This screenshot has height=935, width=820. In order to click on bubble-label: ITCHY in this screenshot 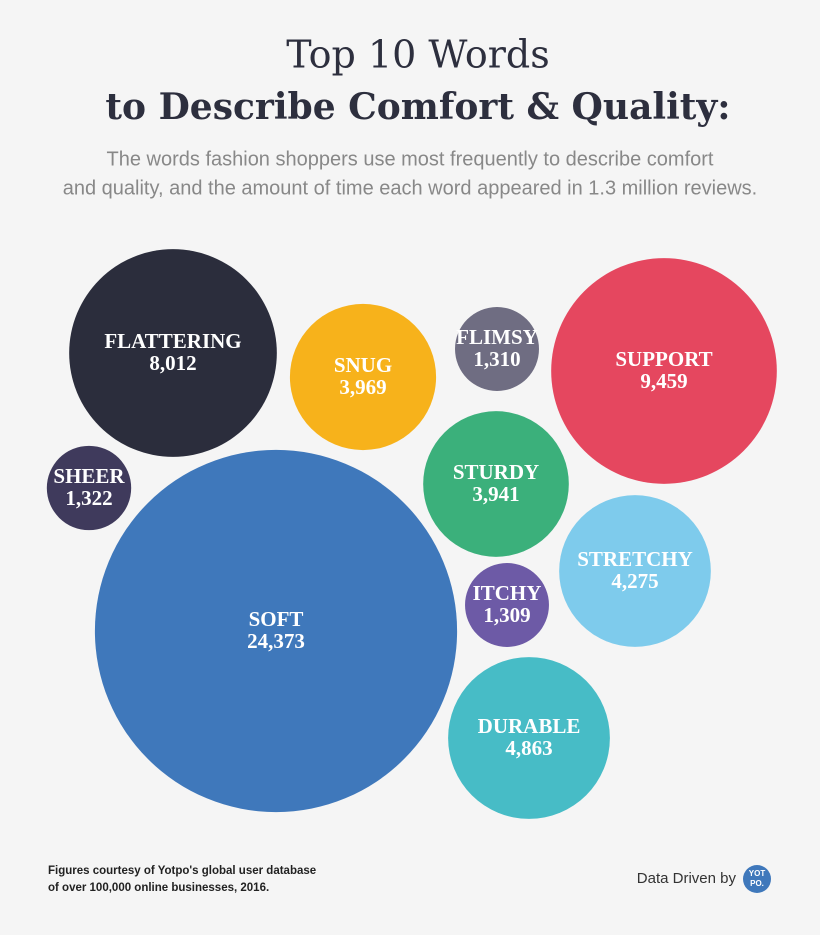, I will do `click(507, 593)`.